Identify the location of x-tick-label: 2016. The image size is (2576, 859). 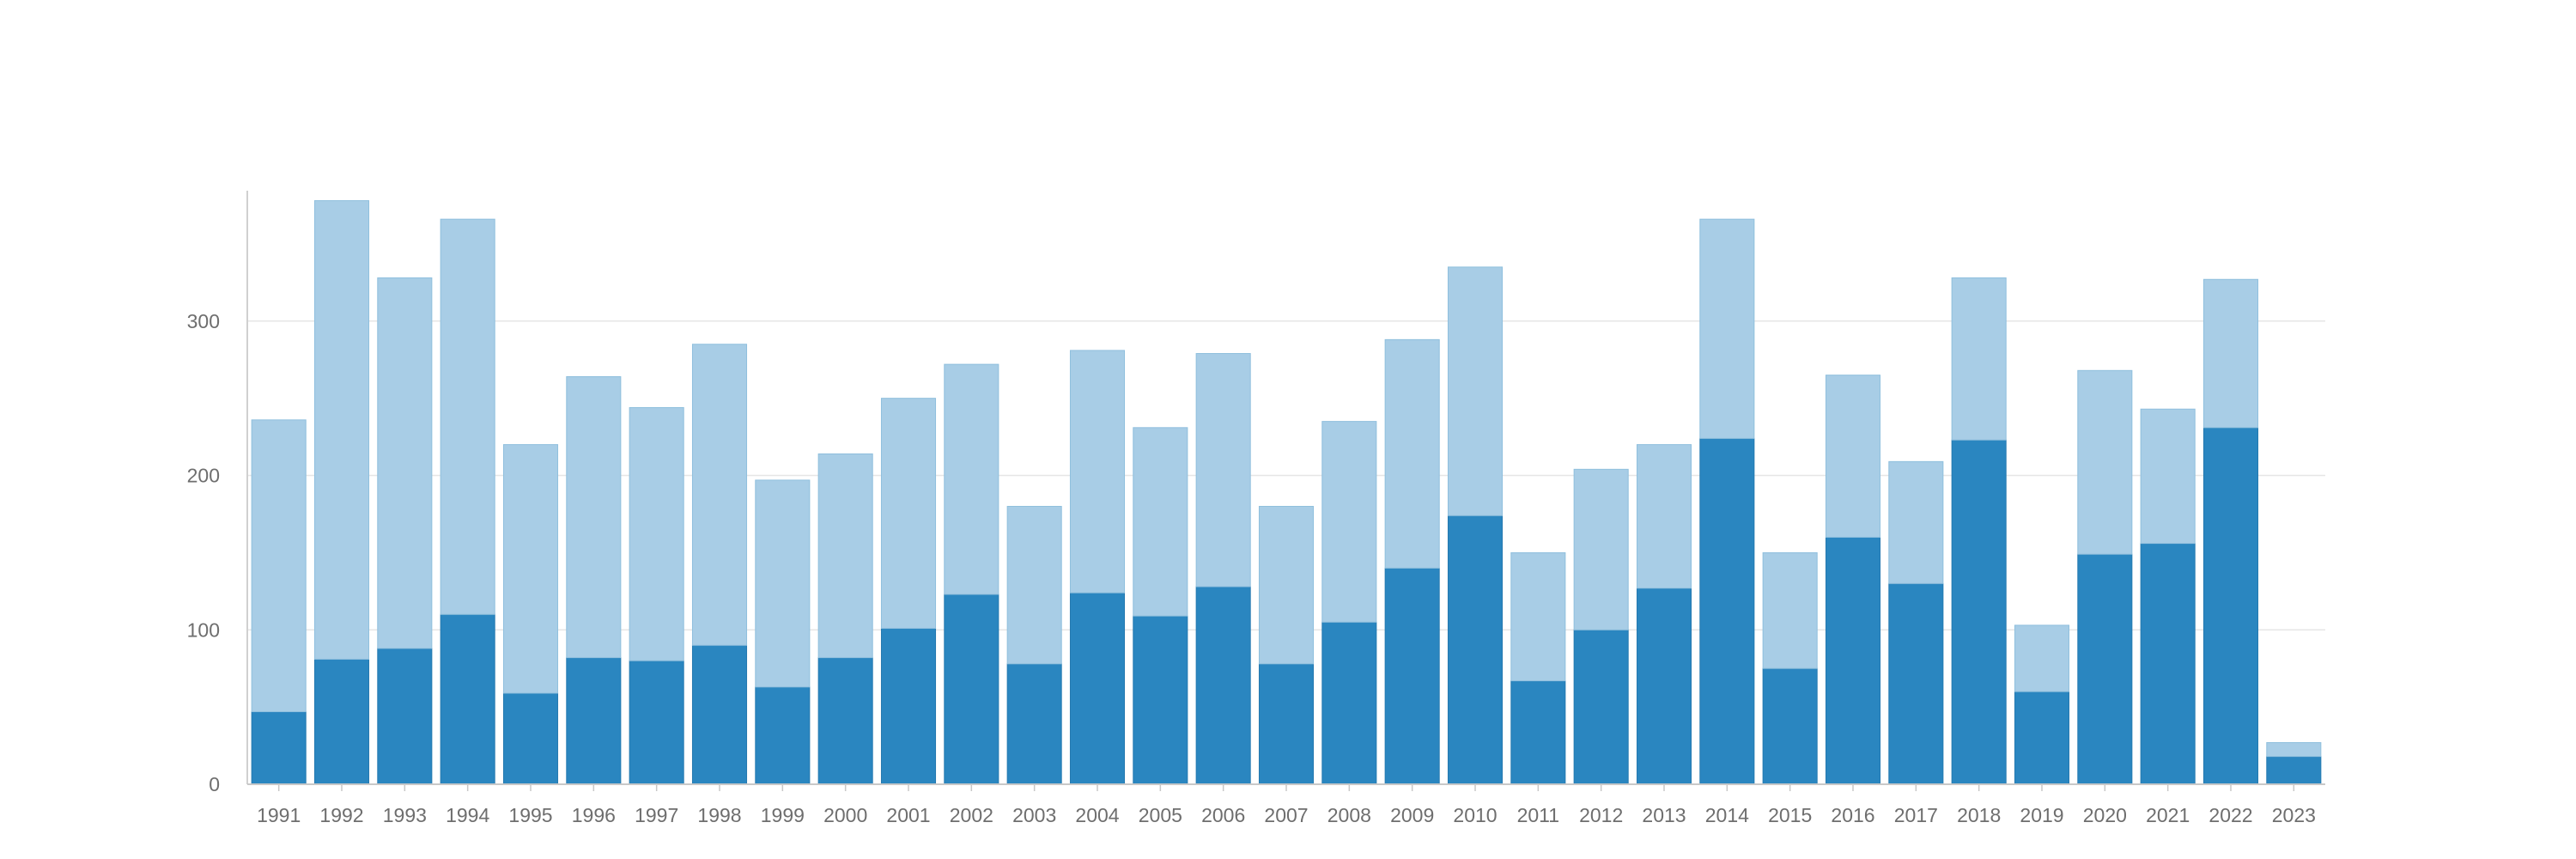
(1852, 815).